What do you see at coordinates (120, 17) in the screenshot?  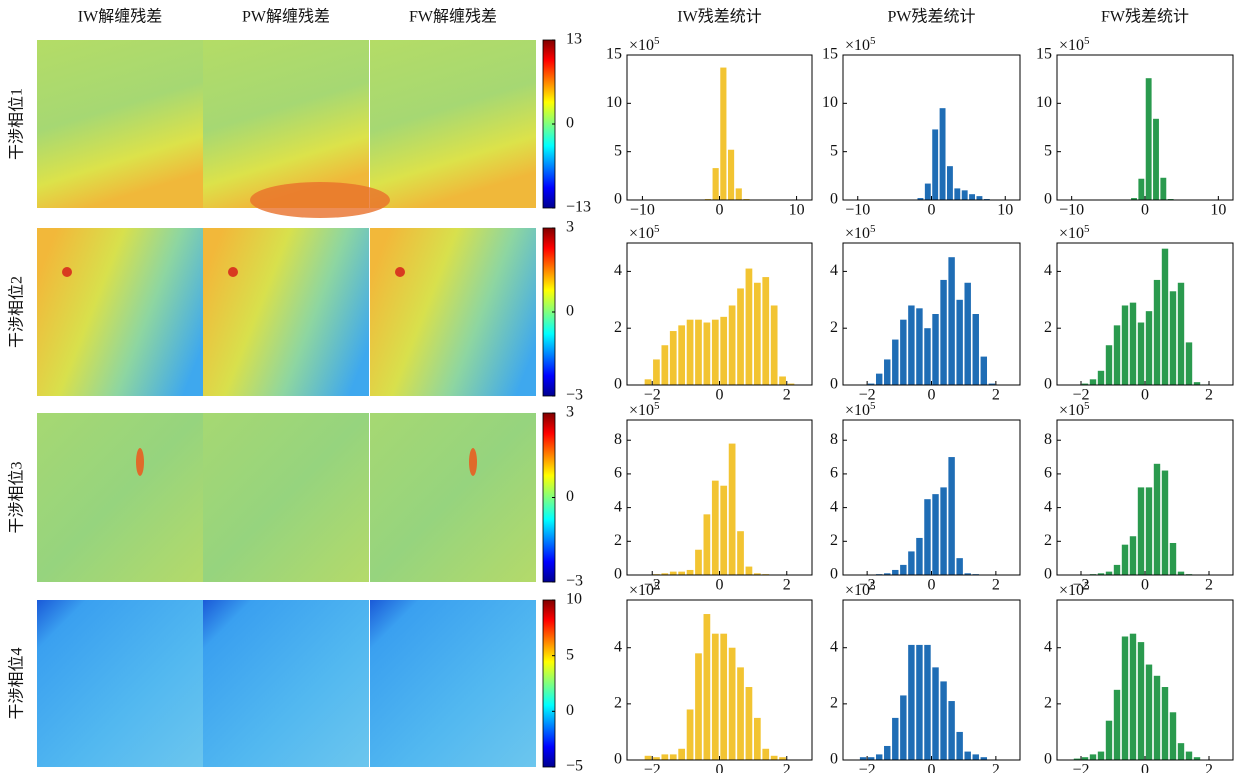 I see `column-title: IW解缠残差` at bounding box center [120, 17].